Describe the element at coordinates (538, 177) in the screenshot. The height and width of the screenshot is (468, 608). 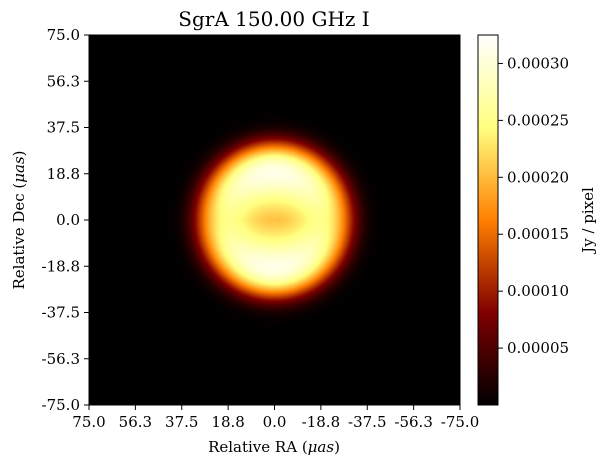
I see `colorbar-tick-label: 0.00020` at that location.